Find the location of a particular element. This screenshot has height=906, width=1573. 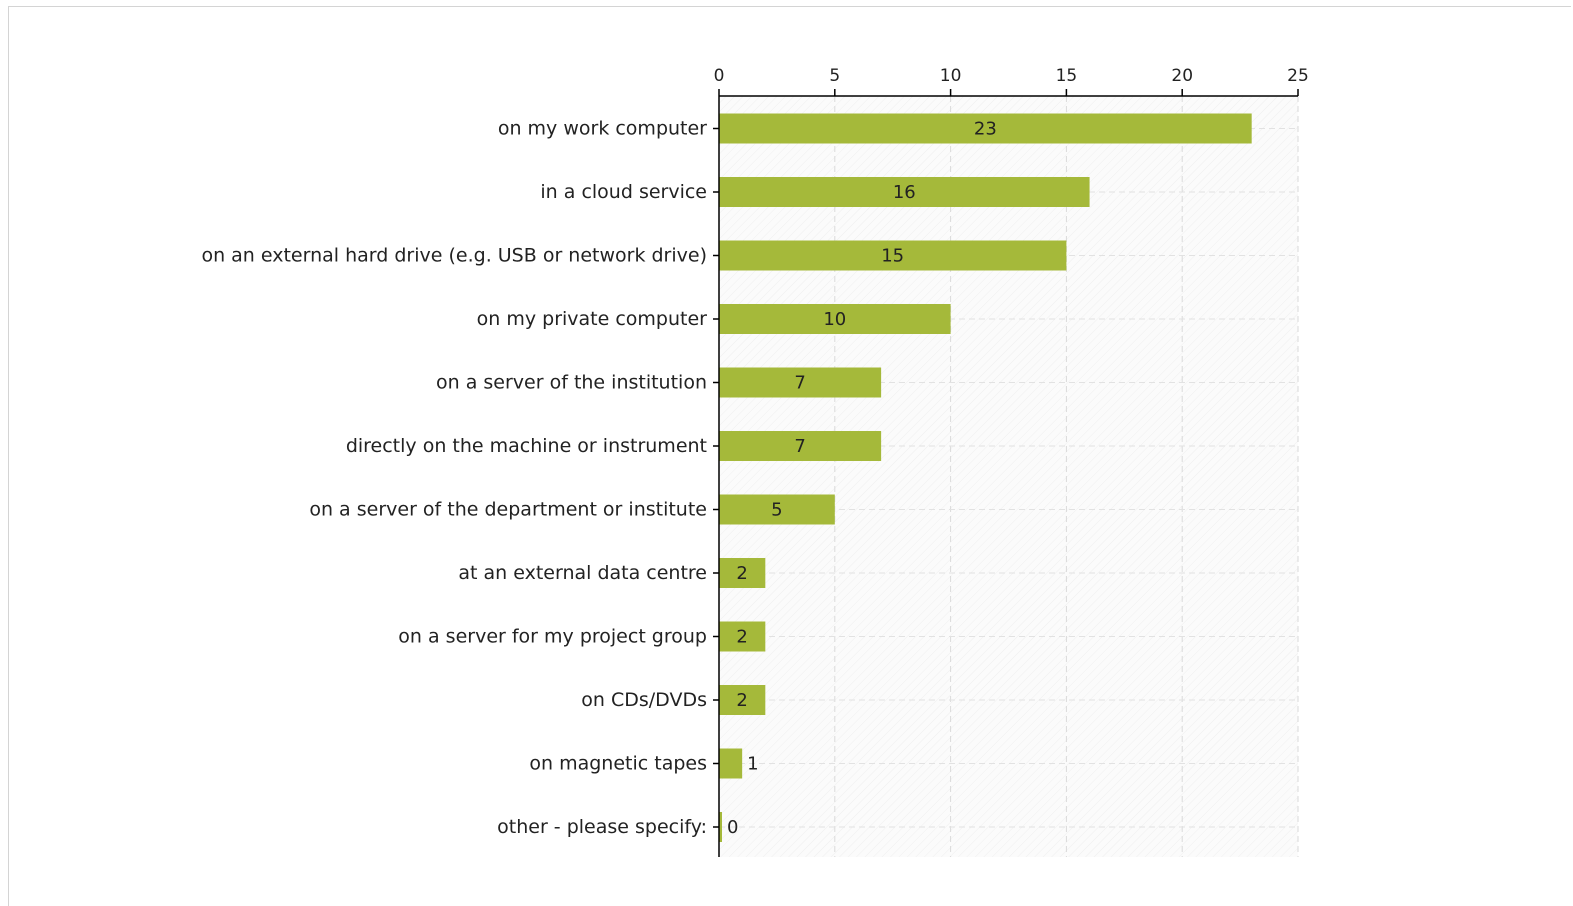

category-label: in a cloud service is located at coordinates (623, 192).